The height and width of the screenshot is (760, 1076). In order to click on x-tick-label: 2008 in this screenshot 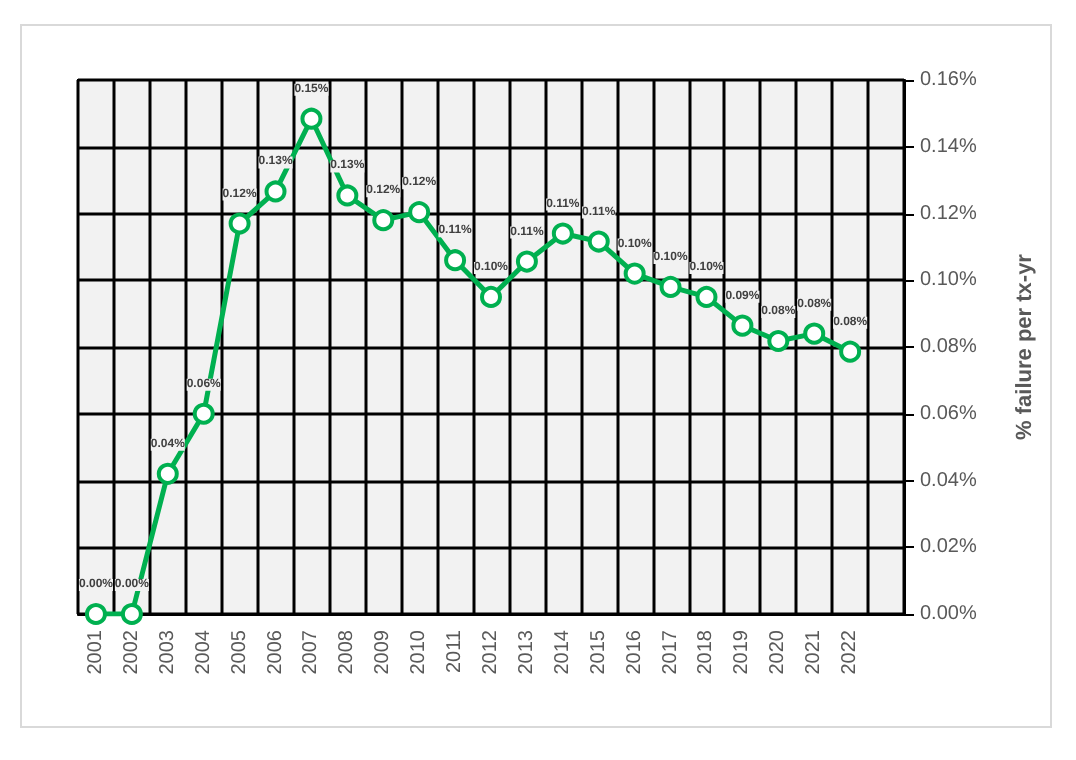, I will do `click(347, 652)`.